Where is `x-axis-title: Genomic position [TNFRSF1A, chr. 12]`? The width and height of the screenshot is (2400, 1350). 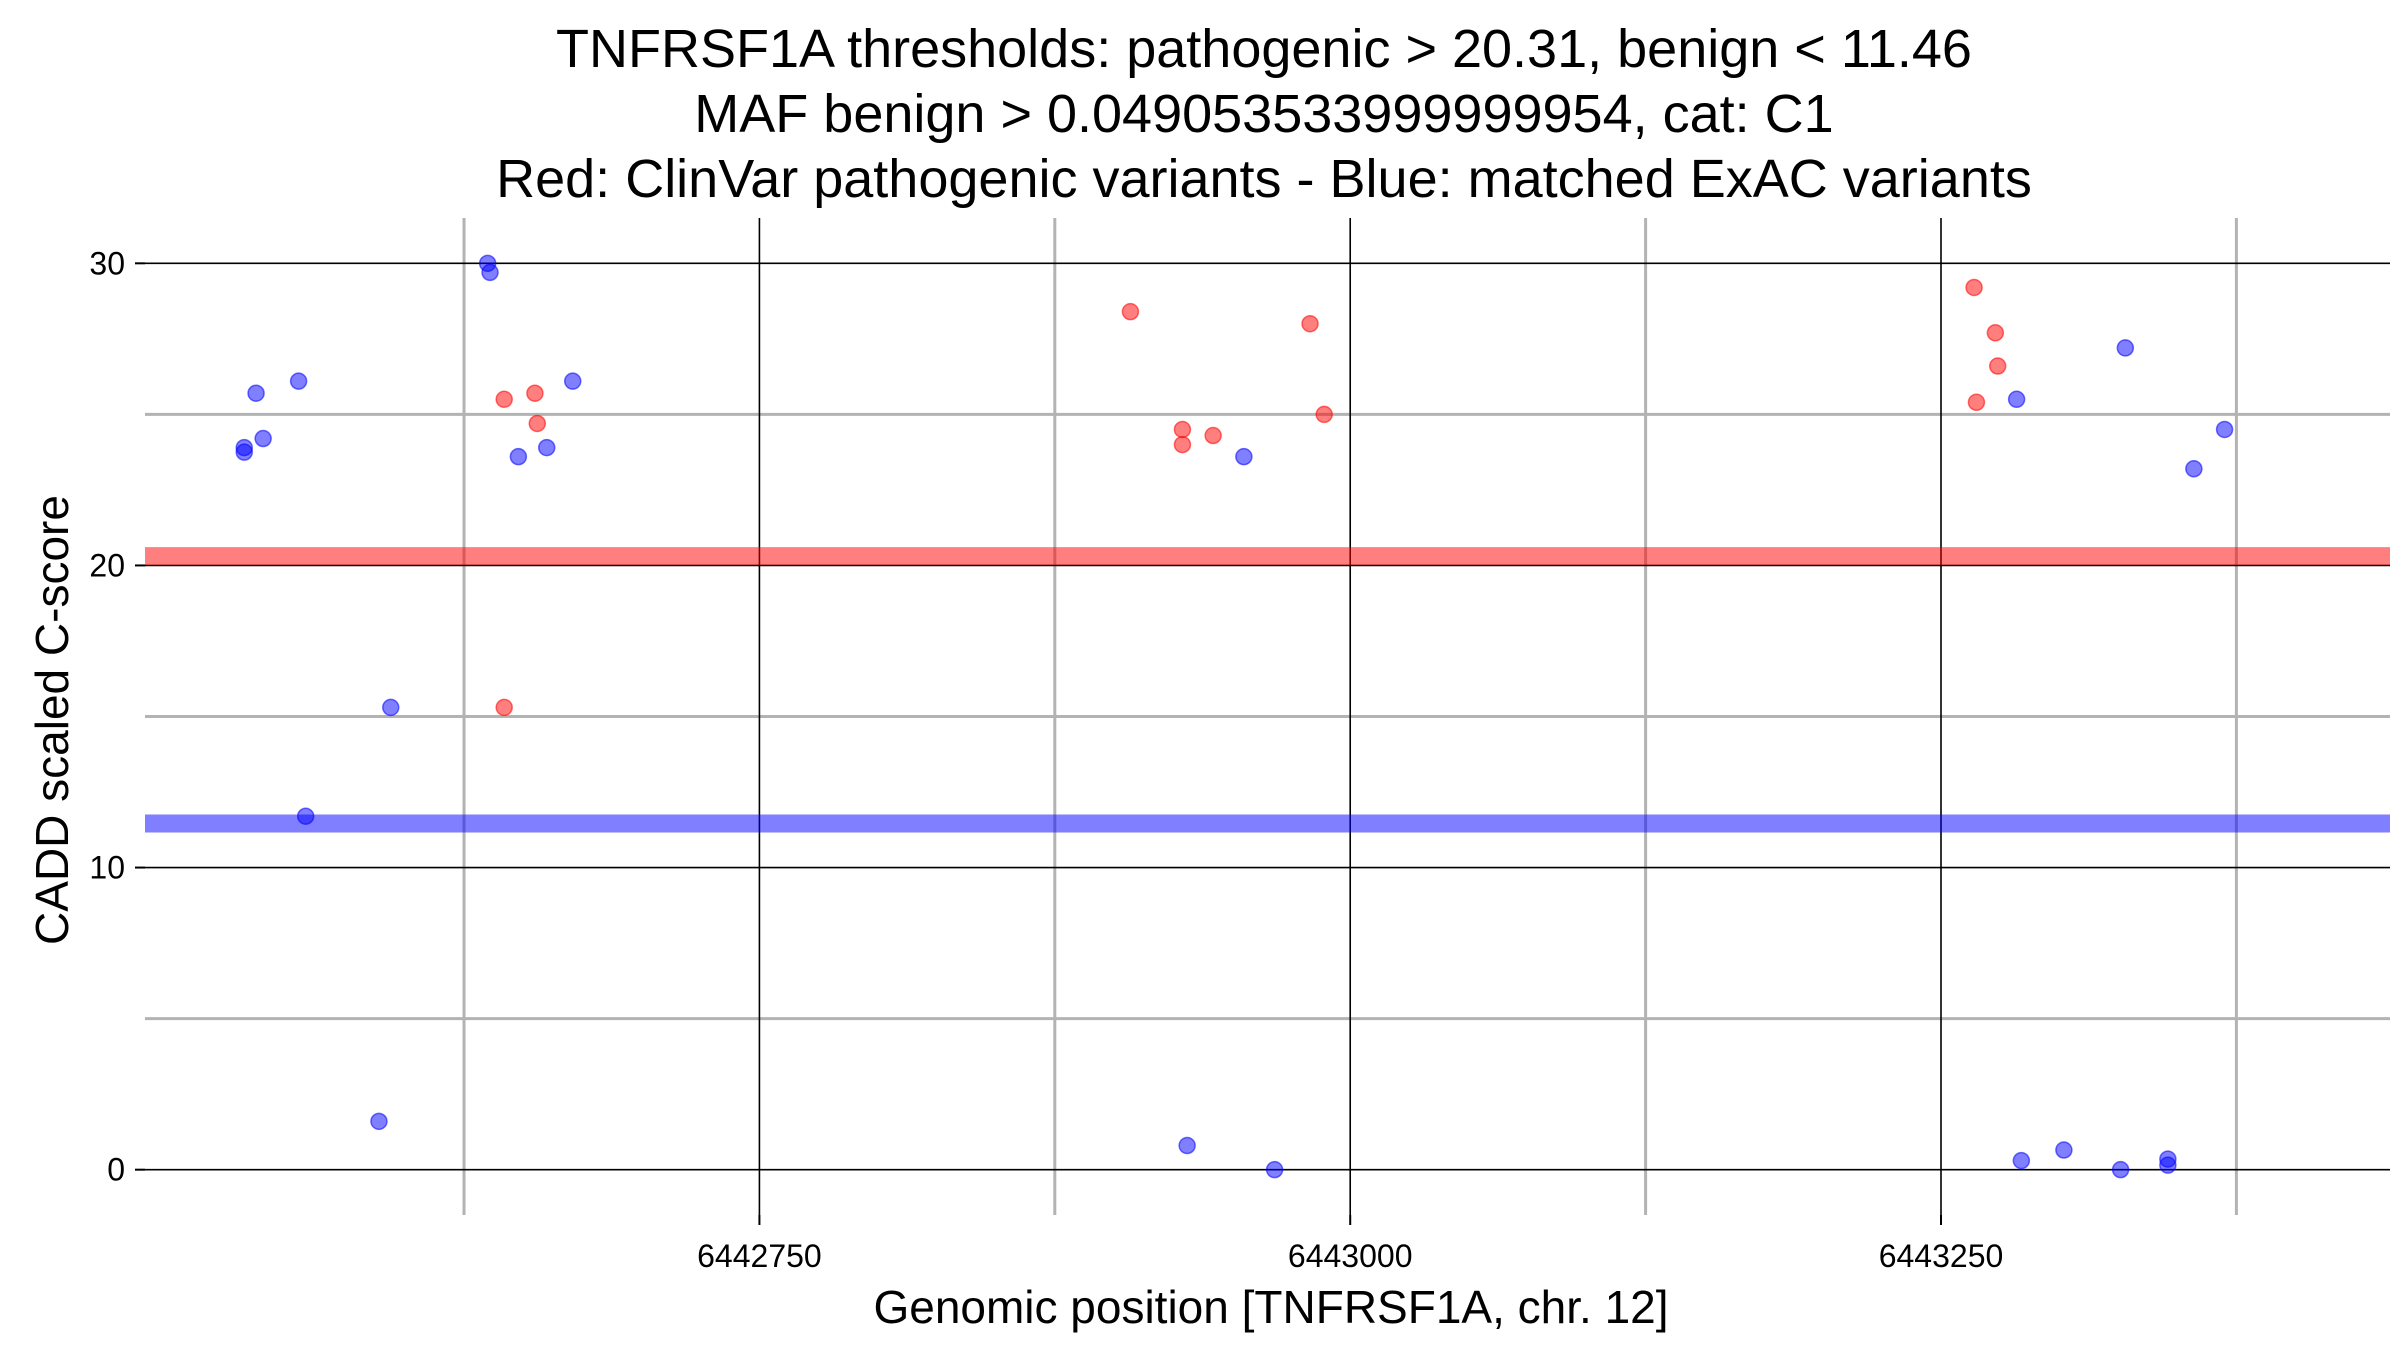 x-axis-title: Genomic position [TNFRSF1A, chr. 12] is located at coordinates (1270, 1307).